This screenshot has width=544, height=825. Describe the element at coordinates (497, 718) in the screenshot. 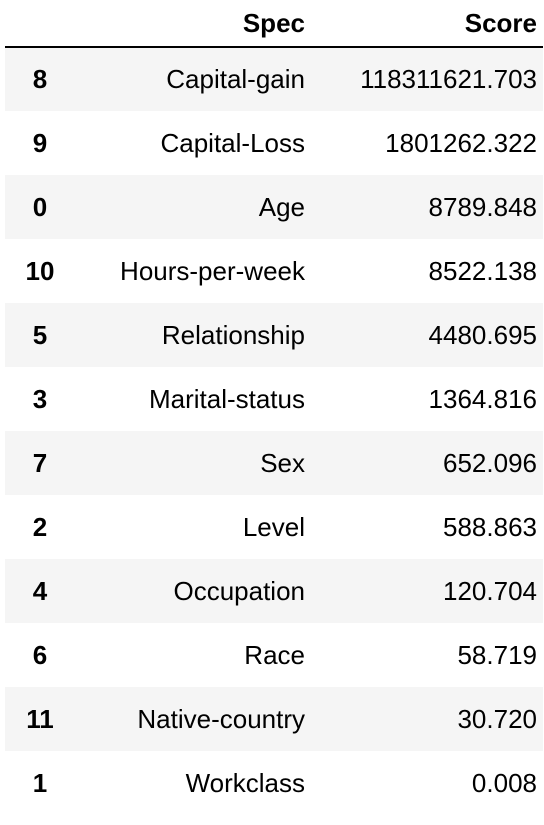

I see `score-cell: 30.720` at that location.